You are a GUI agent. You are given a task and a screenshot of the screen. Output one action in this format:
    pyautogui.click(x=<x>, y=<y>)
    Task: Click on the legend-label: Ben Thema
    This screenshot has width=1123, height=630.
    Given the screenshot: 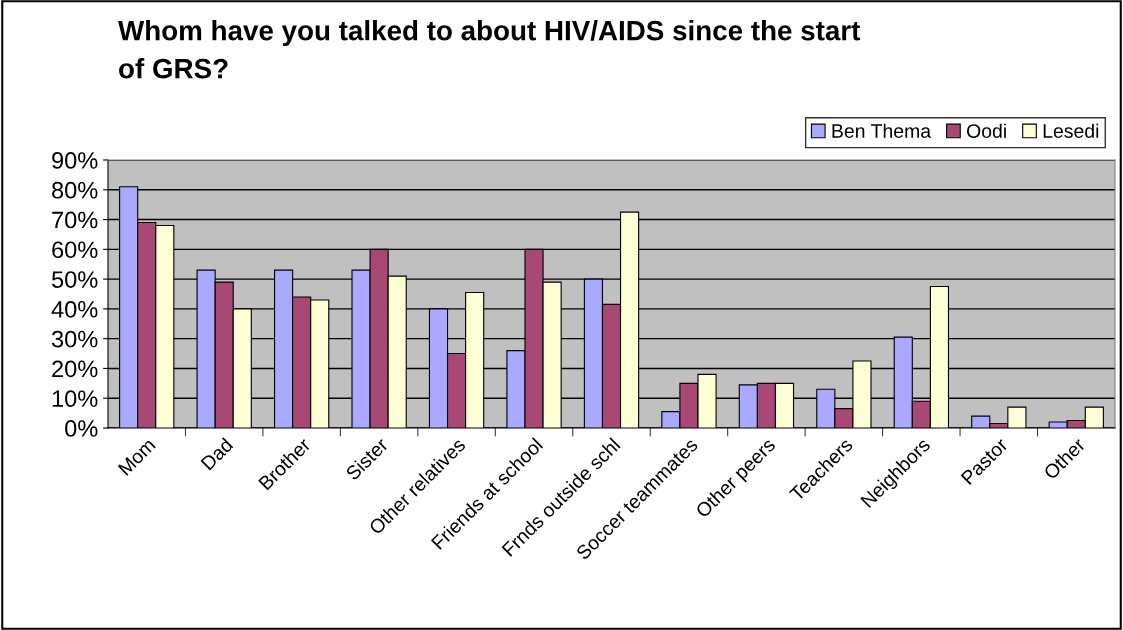 What is the action you would take?
    pyautogui.click(x=882, y=130)
    